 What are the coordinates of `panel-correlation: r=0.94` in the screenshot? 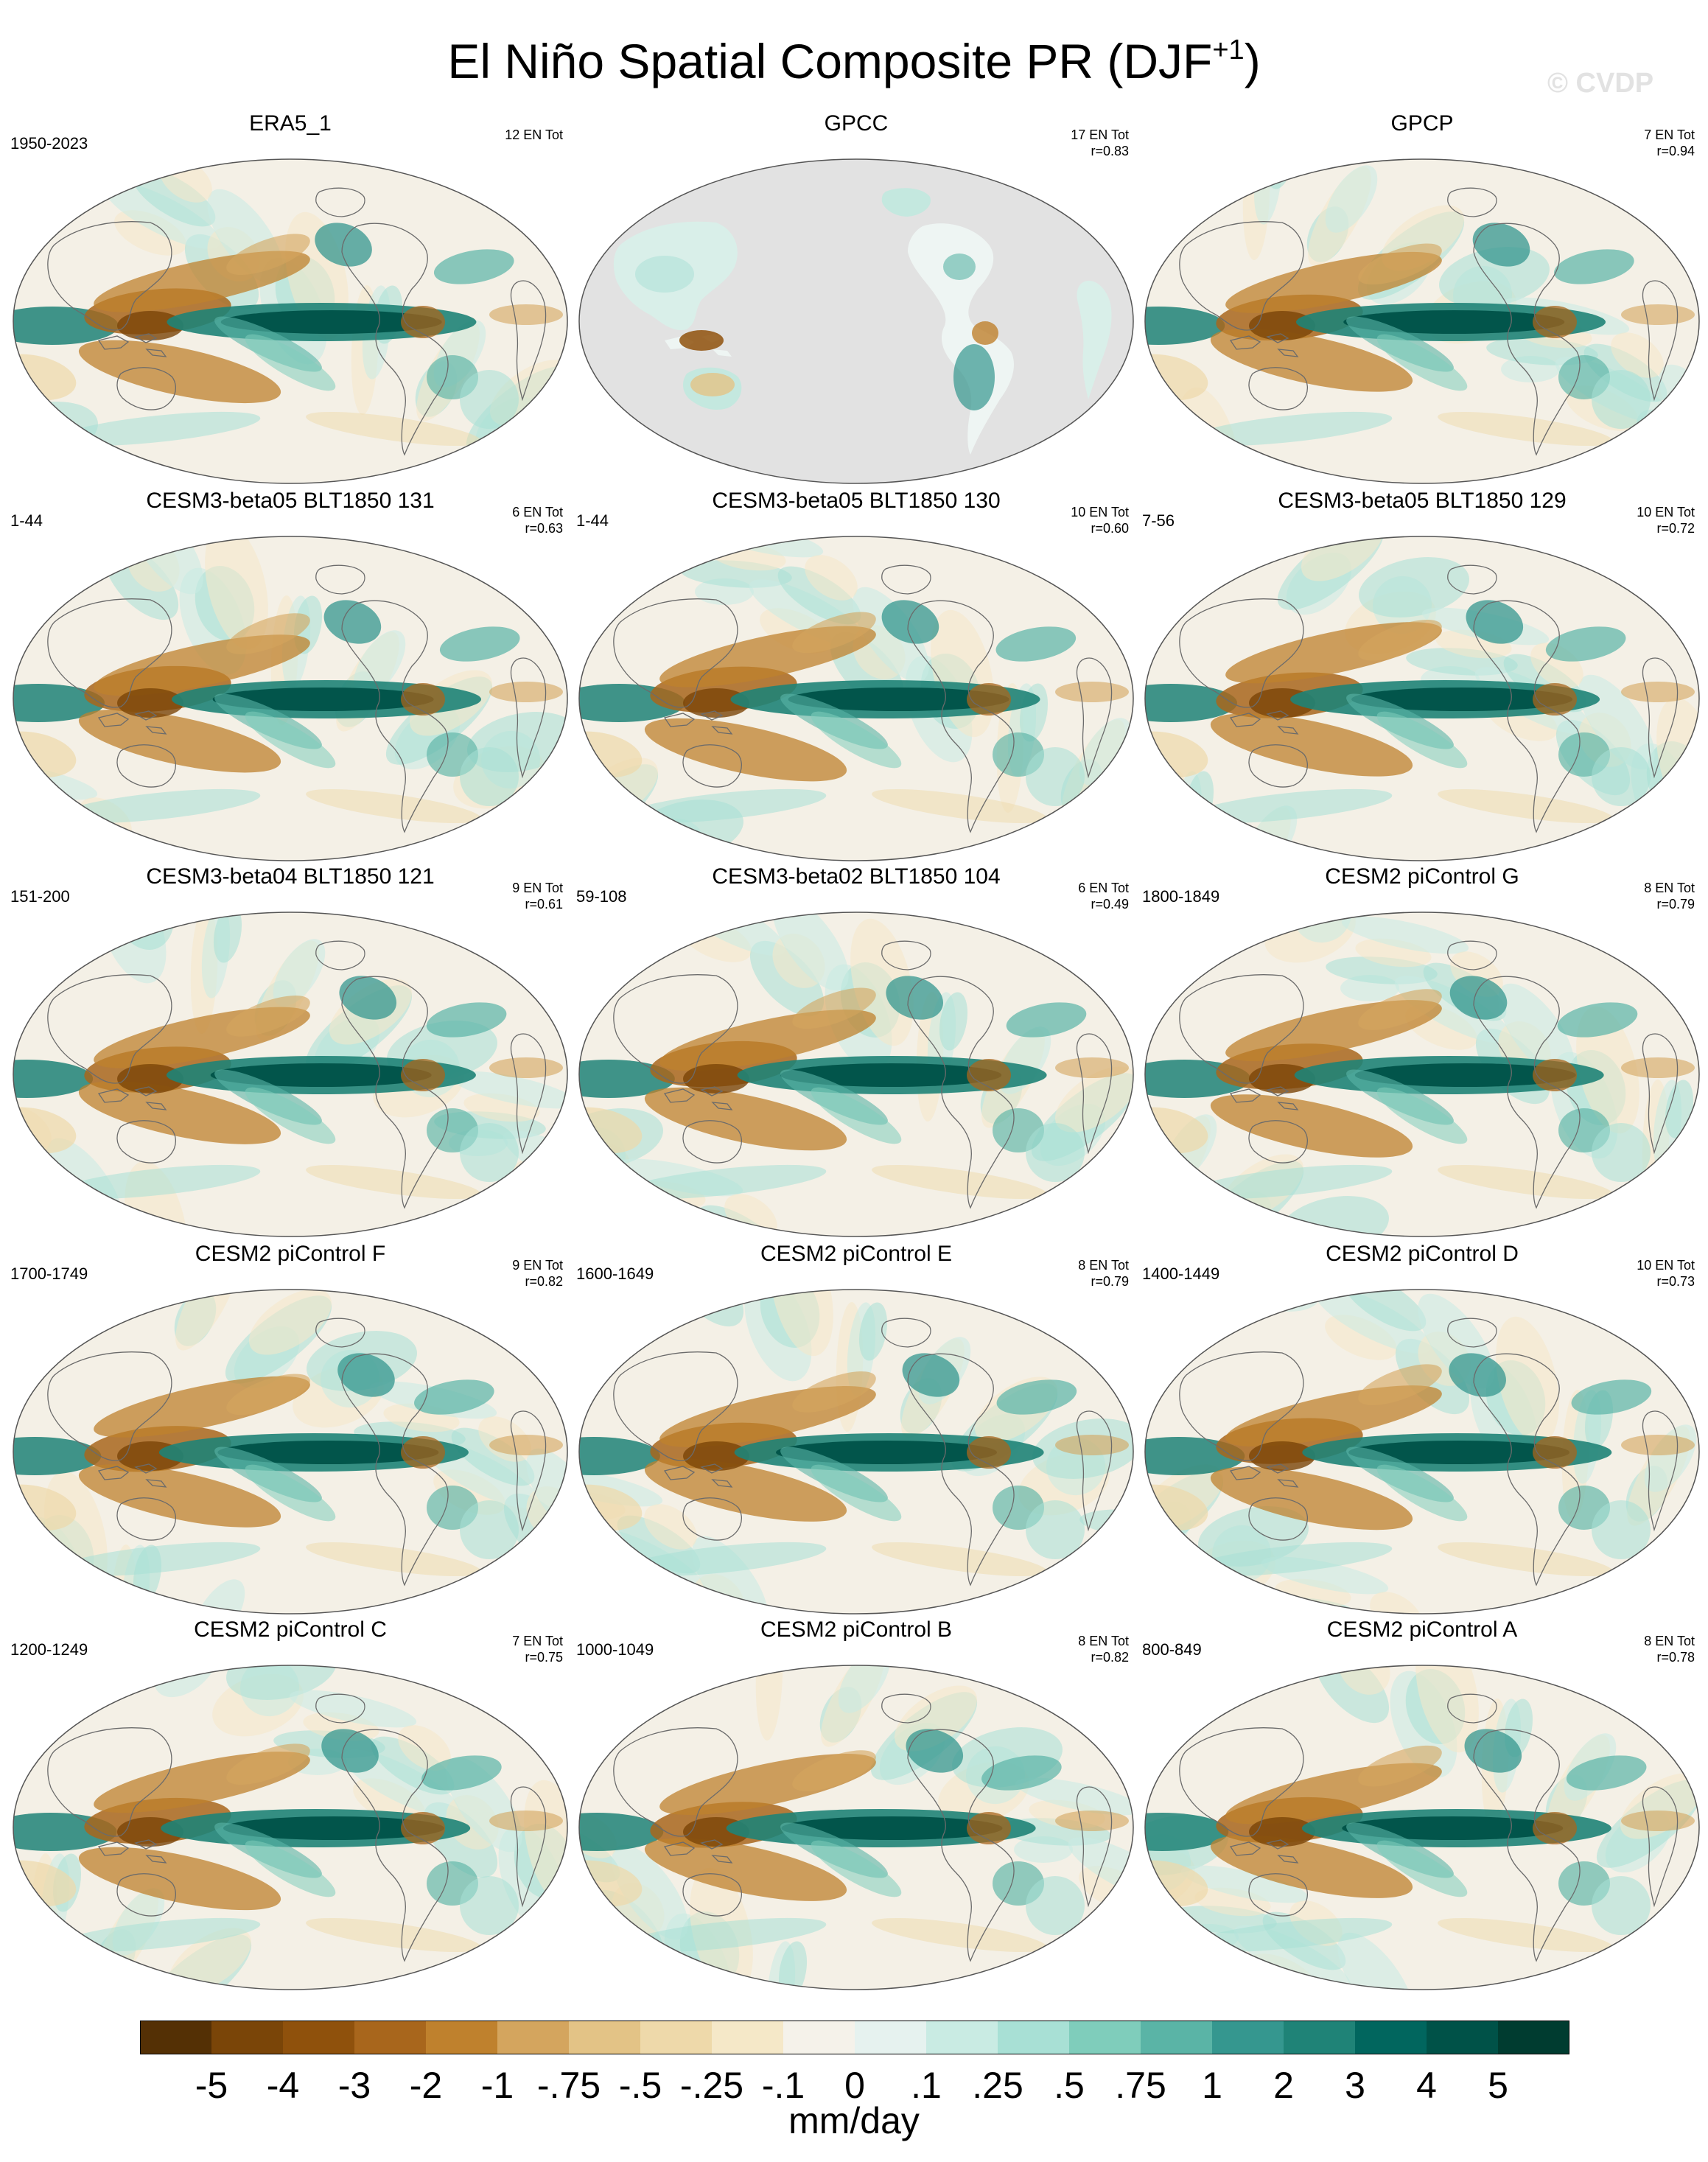 It's located at (1675, 151).